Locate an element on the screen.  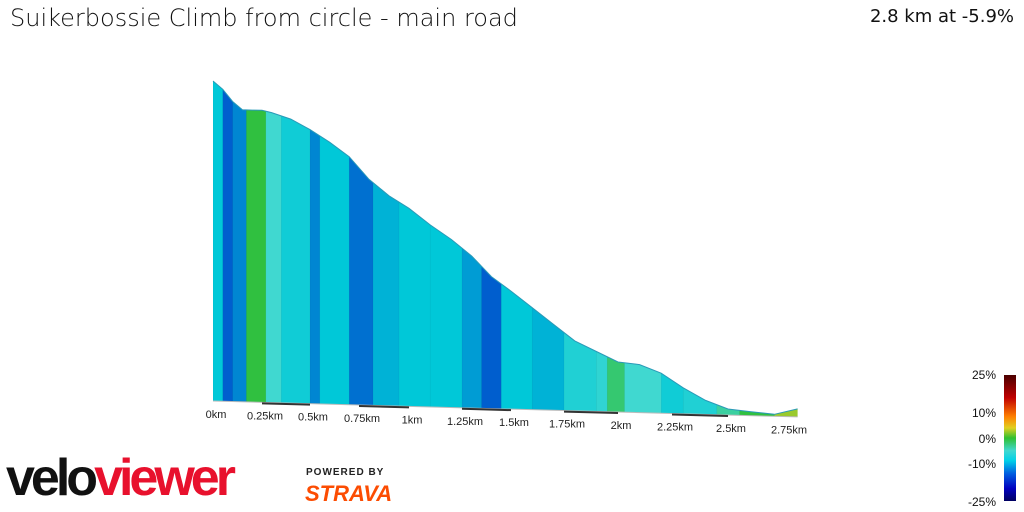
x-tick-label: 0km is located at coordinates (216, 415).